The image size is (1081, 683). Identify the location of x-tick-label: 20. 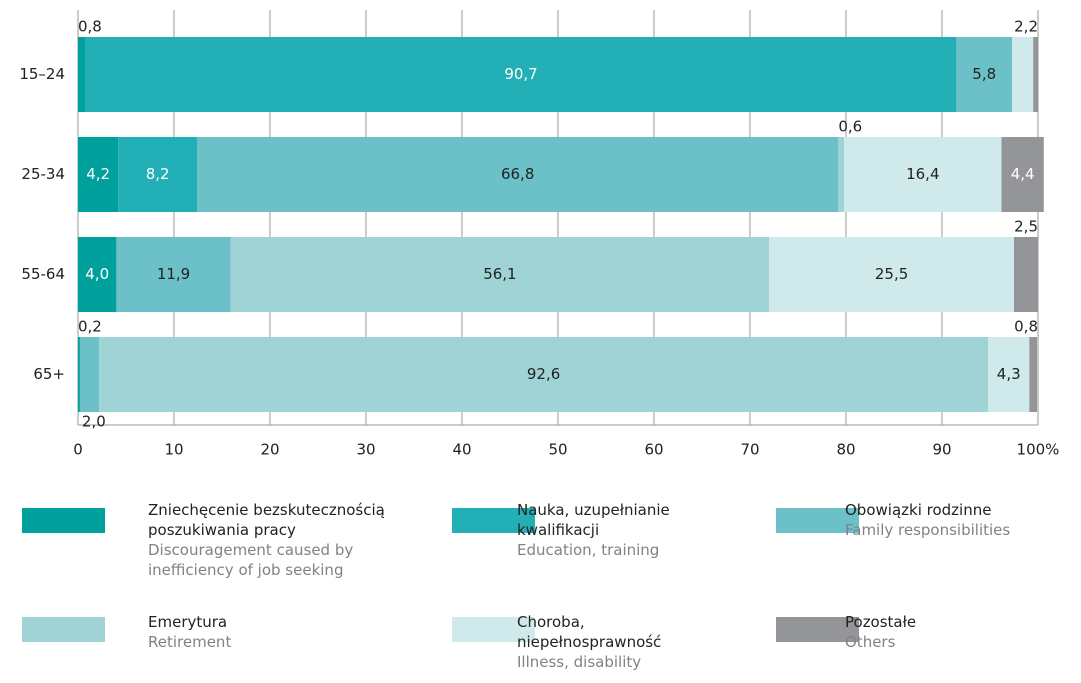
(269, 450).